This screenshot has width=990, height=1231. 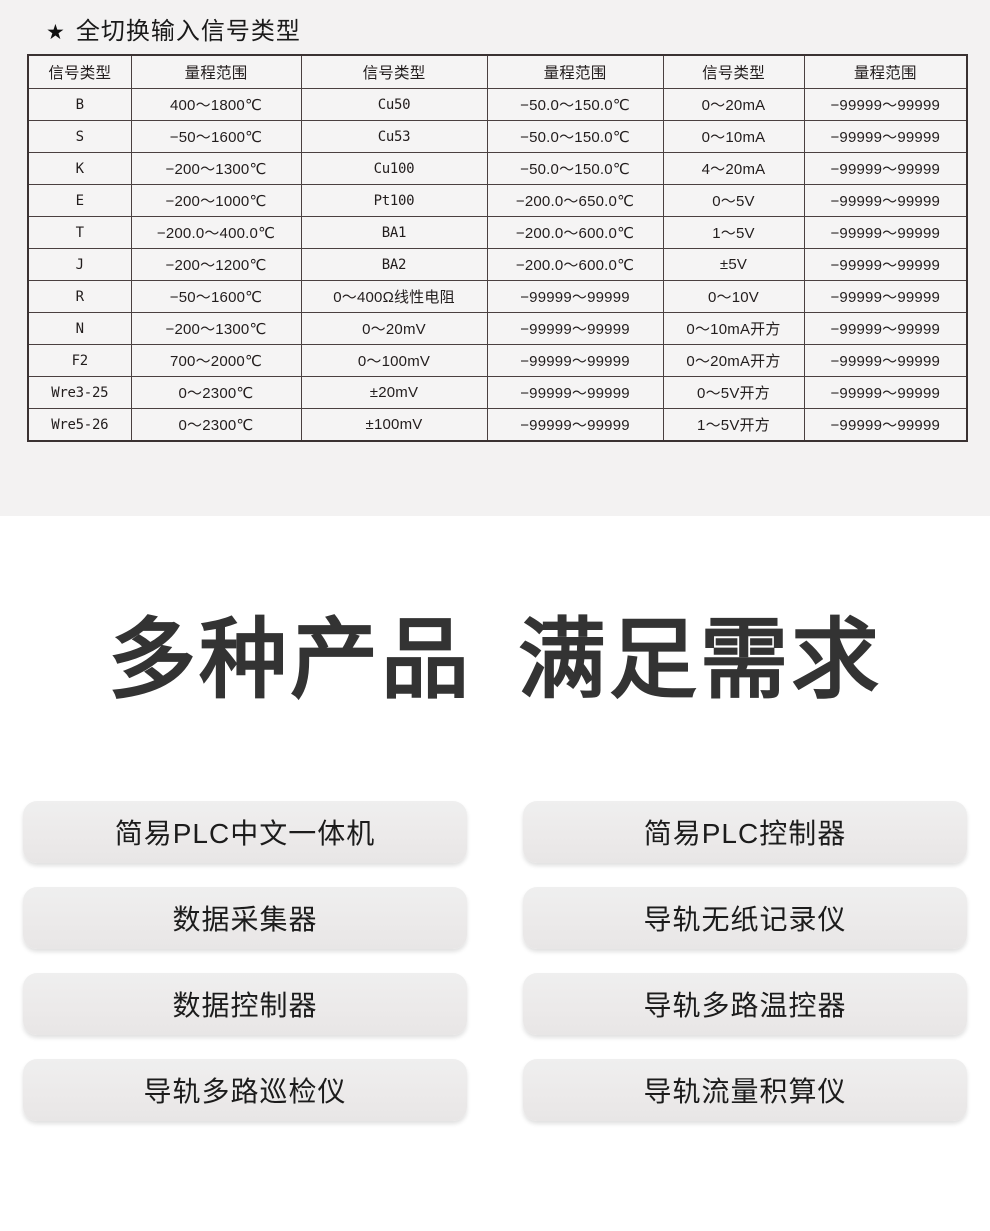 What do you see at coordinates (733, 232) in the screenshot?
I see `cell-signal-type: 1〜5V` at bounding box center [733, 232].